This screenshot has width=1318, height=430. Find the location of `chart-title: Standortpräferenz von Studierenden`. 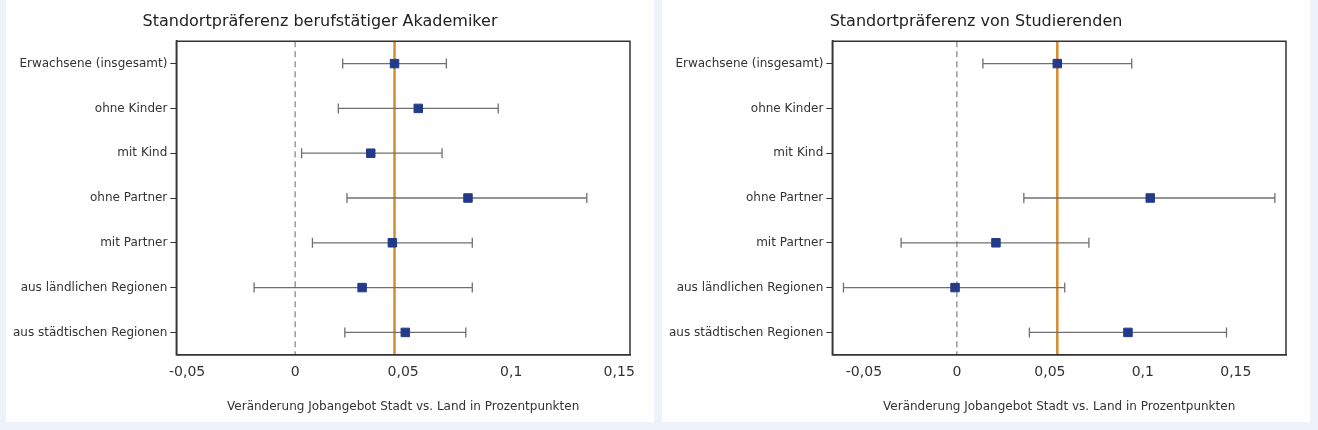

chart-title: Standortpräferenz von Studierenden is located at coordinates (976, 20).